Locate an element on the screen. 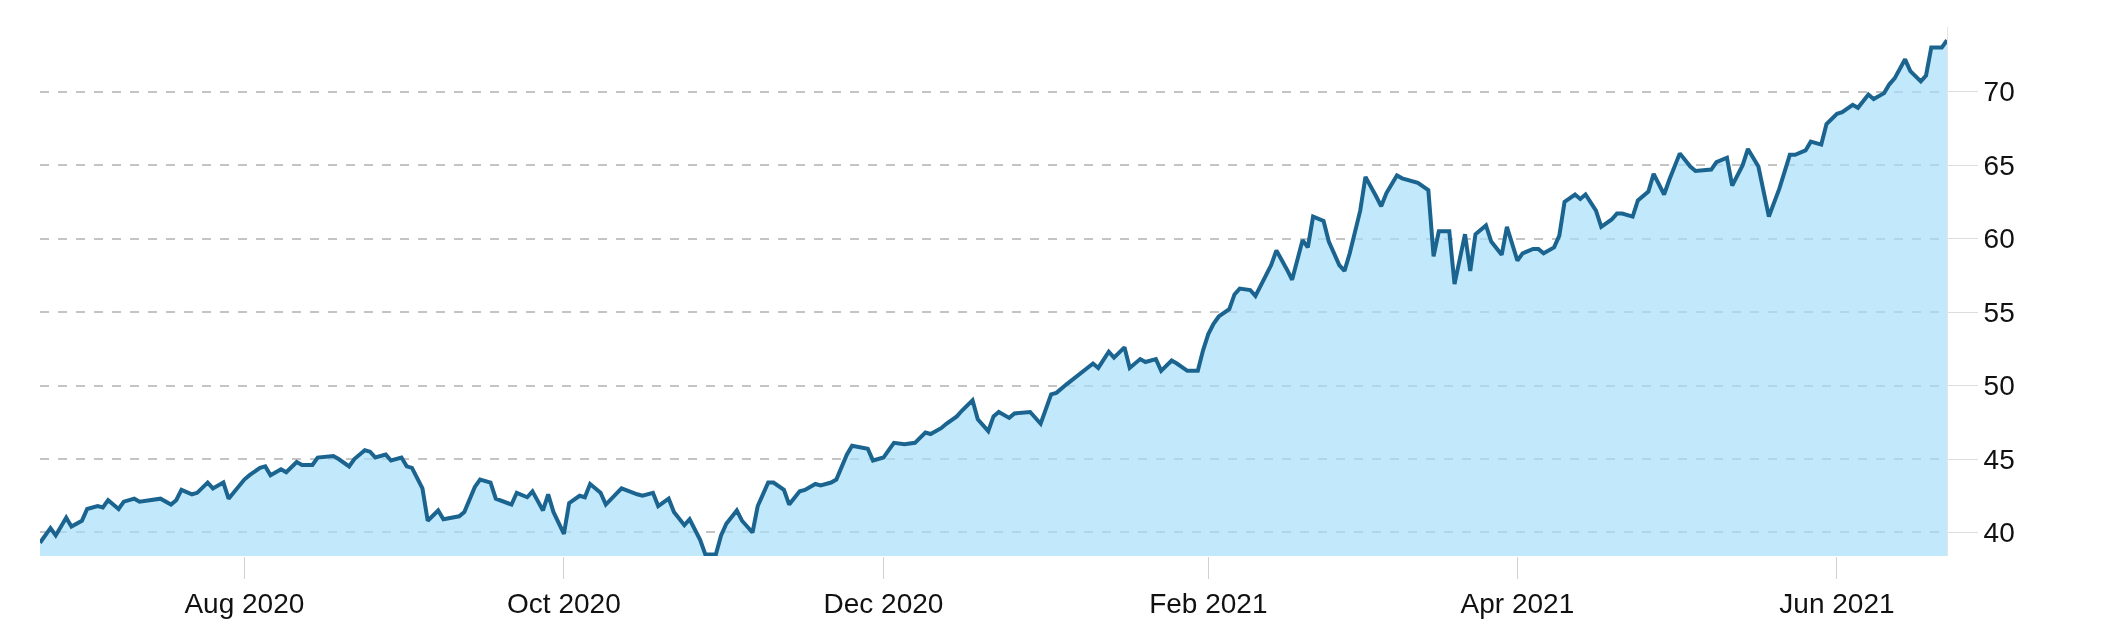 The image size is (2104, 643). y-tick-label: 45 is located at coordinates (1999, 459).